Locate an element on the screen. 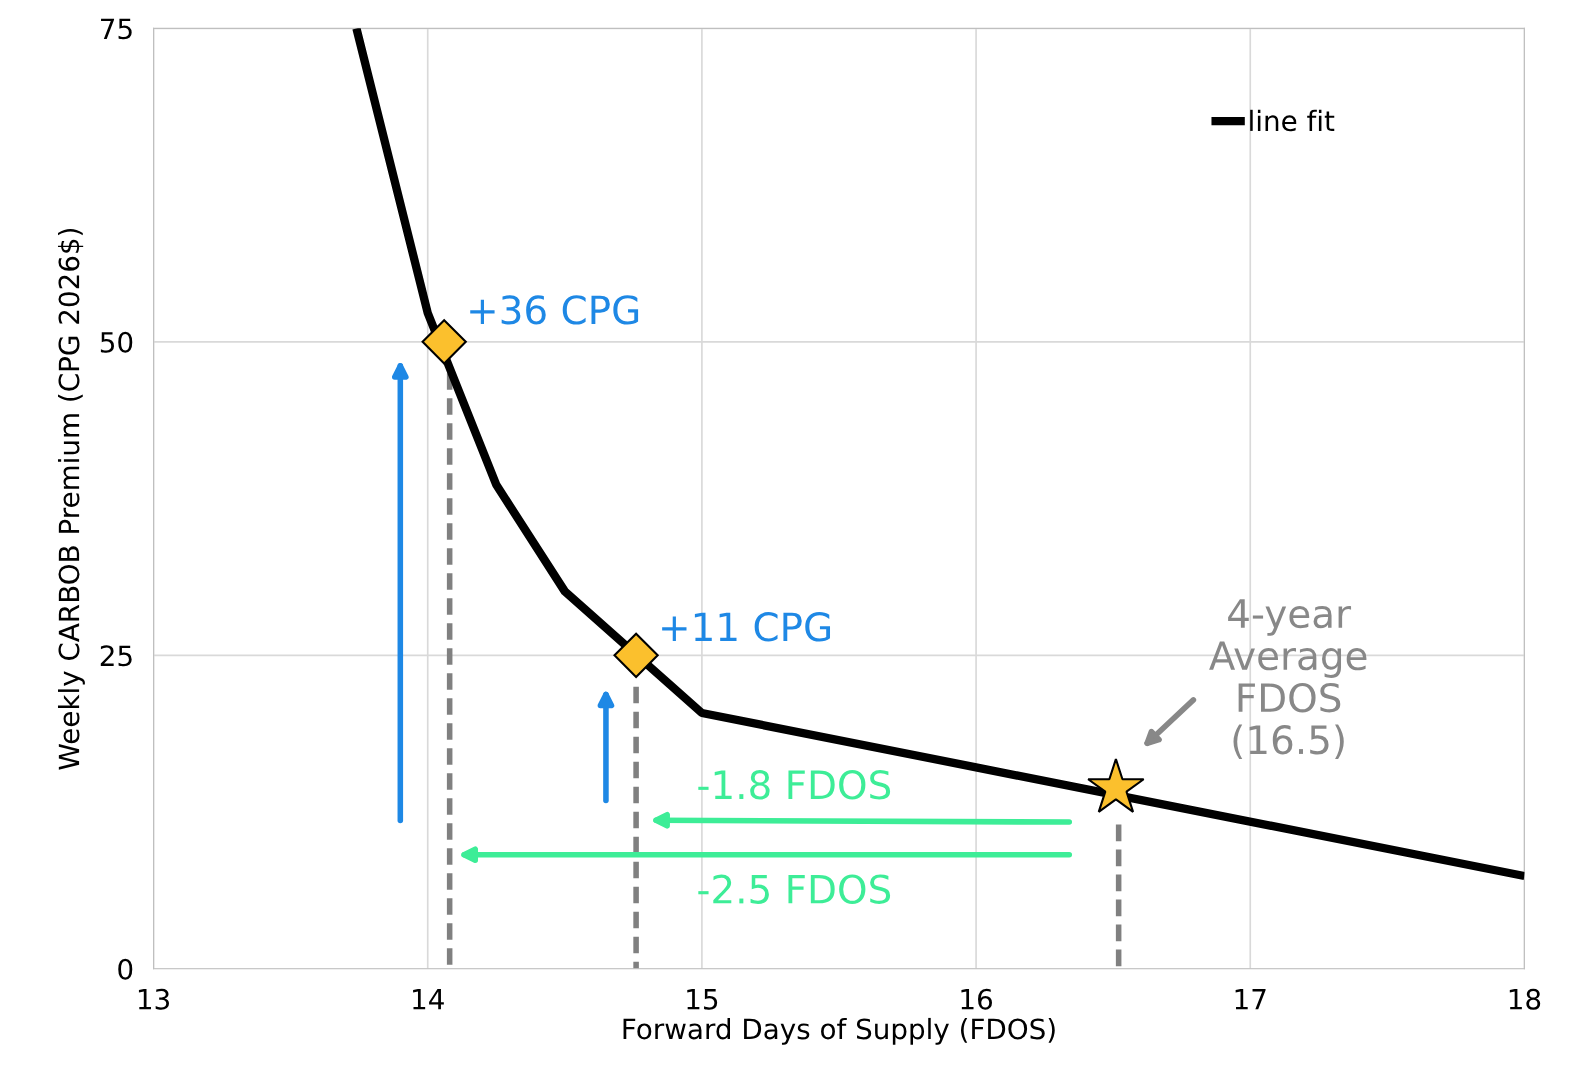 This screenshot has width=1583, height=1091. annotation: 4-year Average FDOS (16.5) is located at coordinates (1288, 679).